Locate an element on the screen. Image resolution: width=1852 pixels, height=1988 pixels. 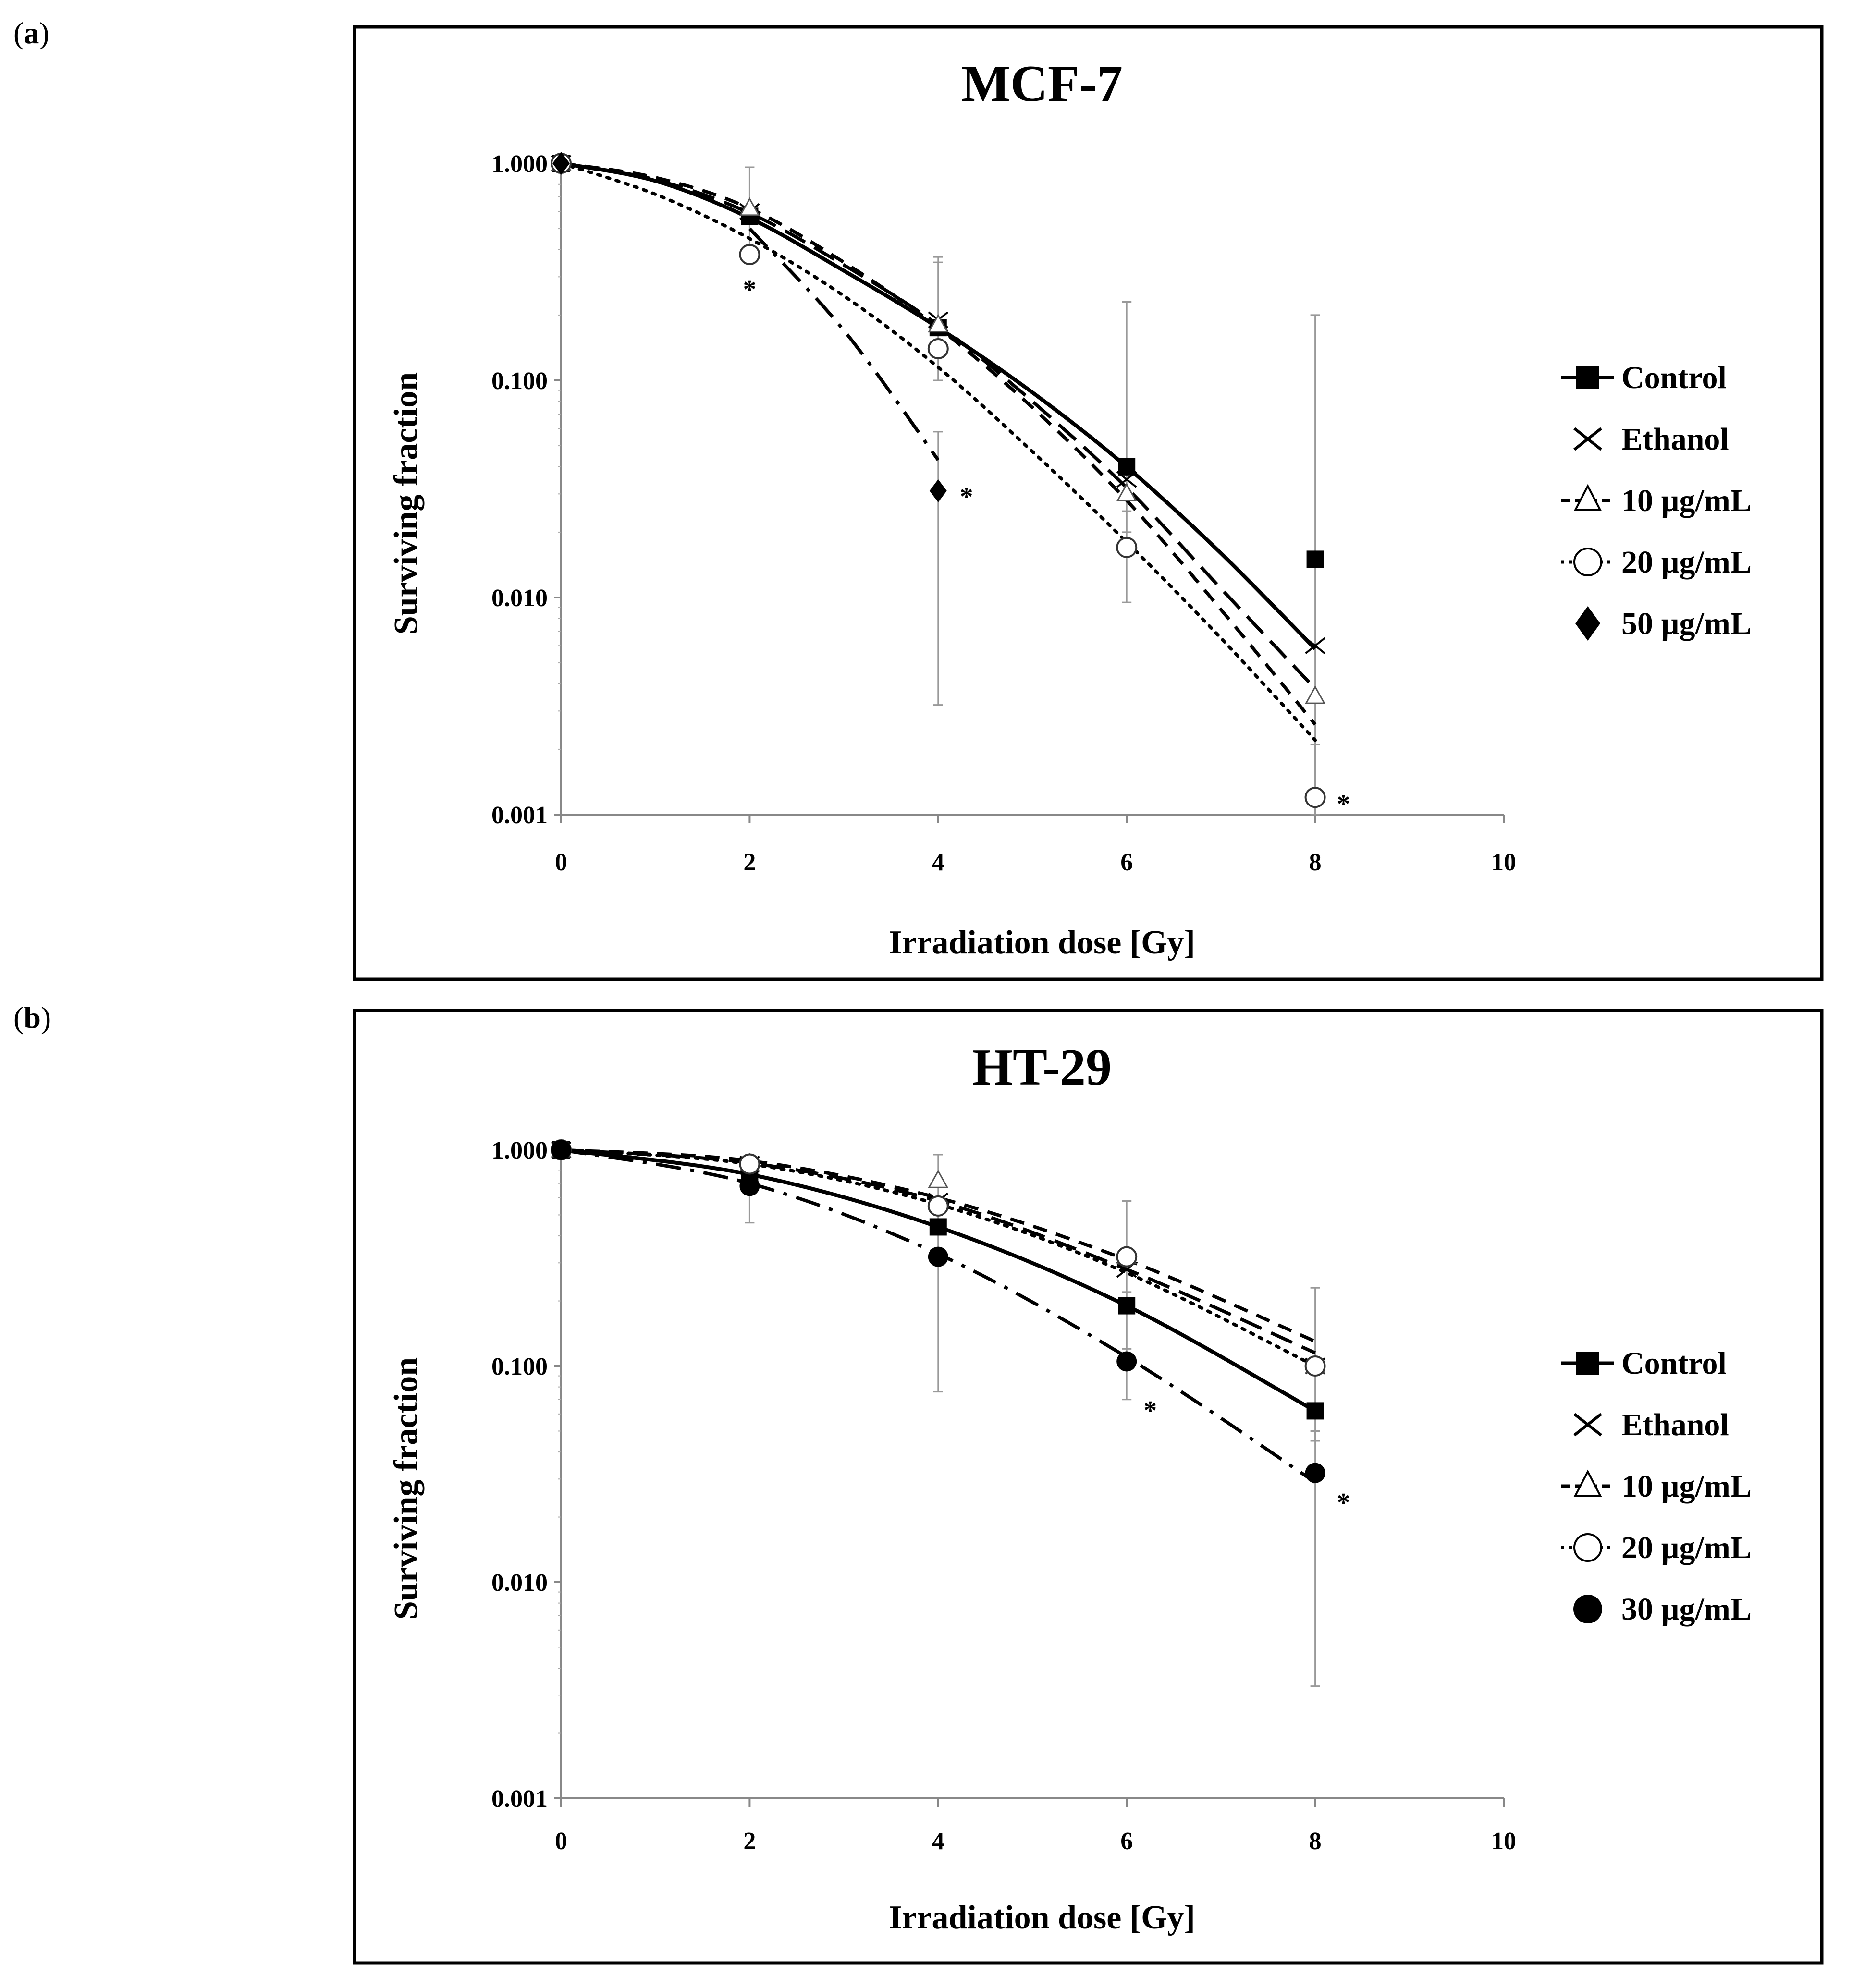
legend-label: 50 µg/mL is located at coordinates (1687, 623).